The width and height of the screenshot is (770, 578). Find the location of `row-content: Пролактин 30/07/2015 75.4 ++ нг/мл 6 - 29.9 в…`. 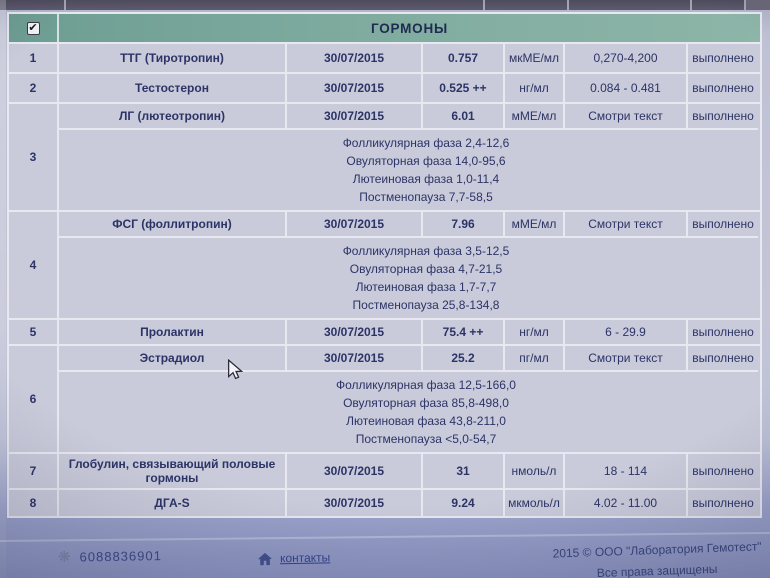

row-content: Пролактин 30/07/2015 75.4 ++ нг/мл 6 - 29.9 в… is located at coordinates (408, 332).